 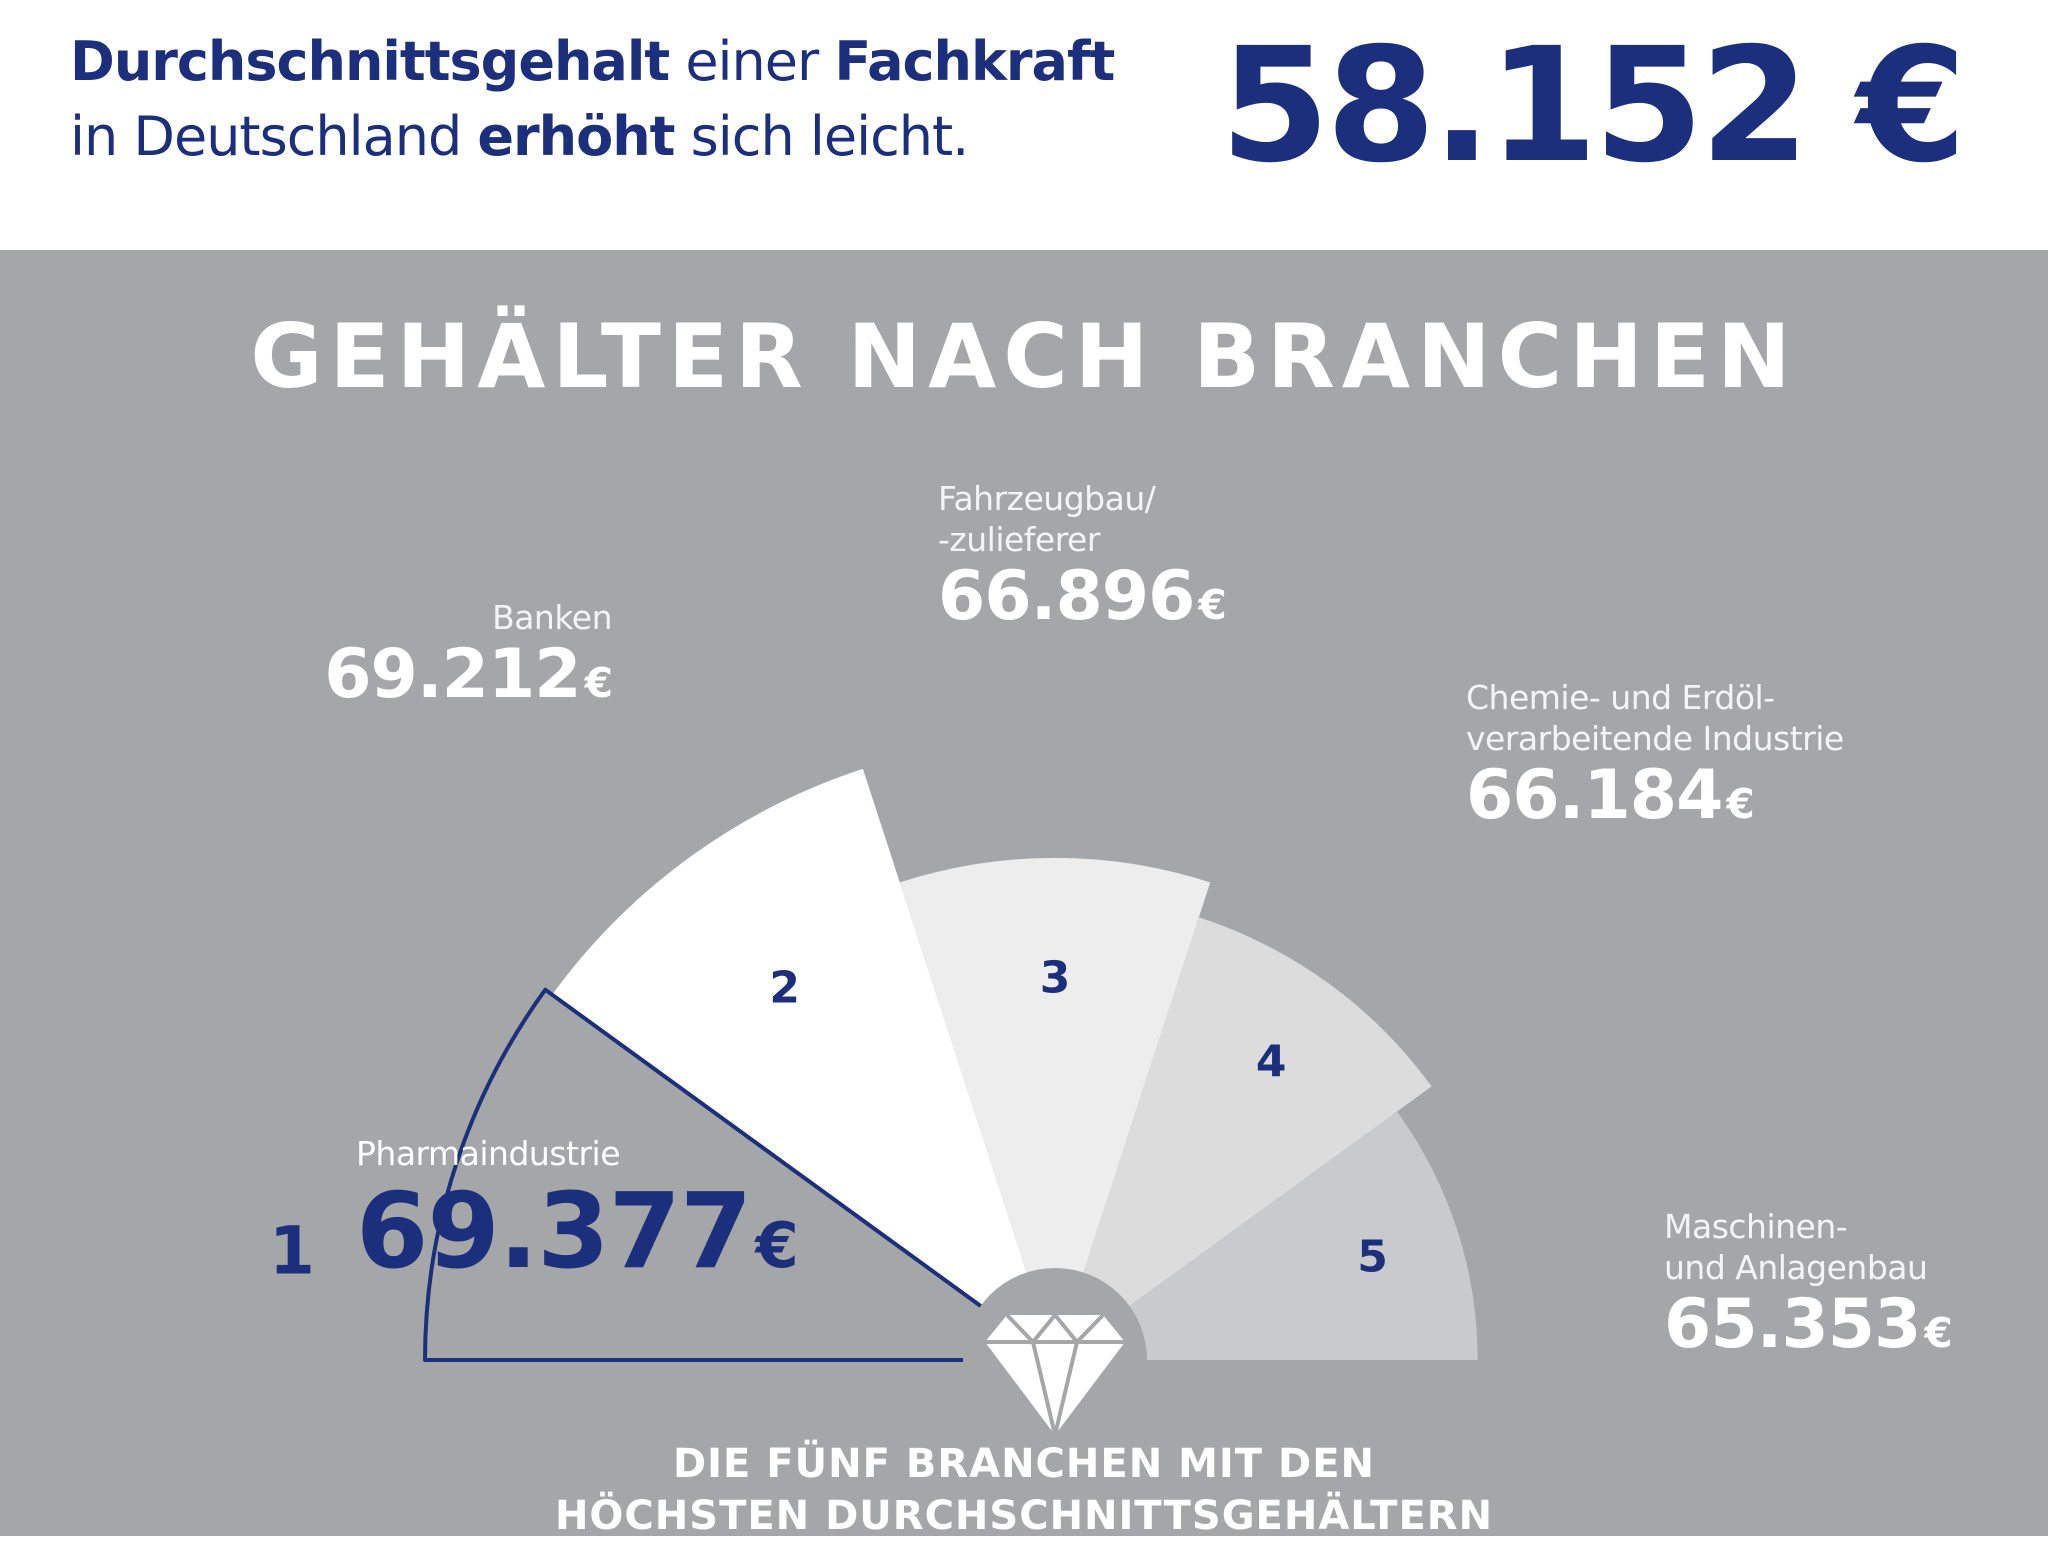 I want to click on headline-line-1-segment-3: Fachkraft, so click(x=974, y=61).